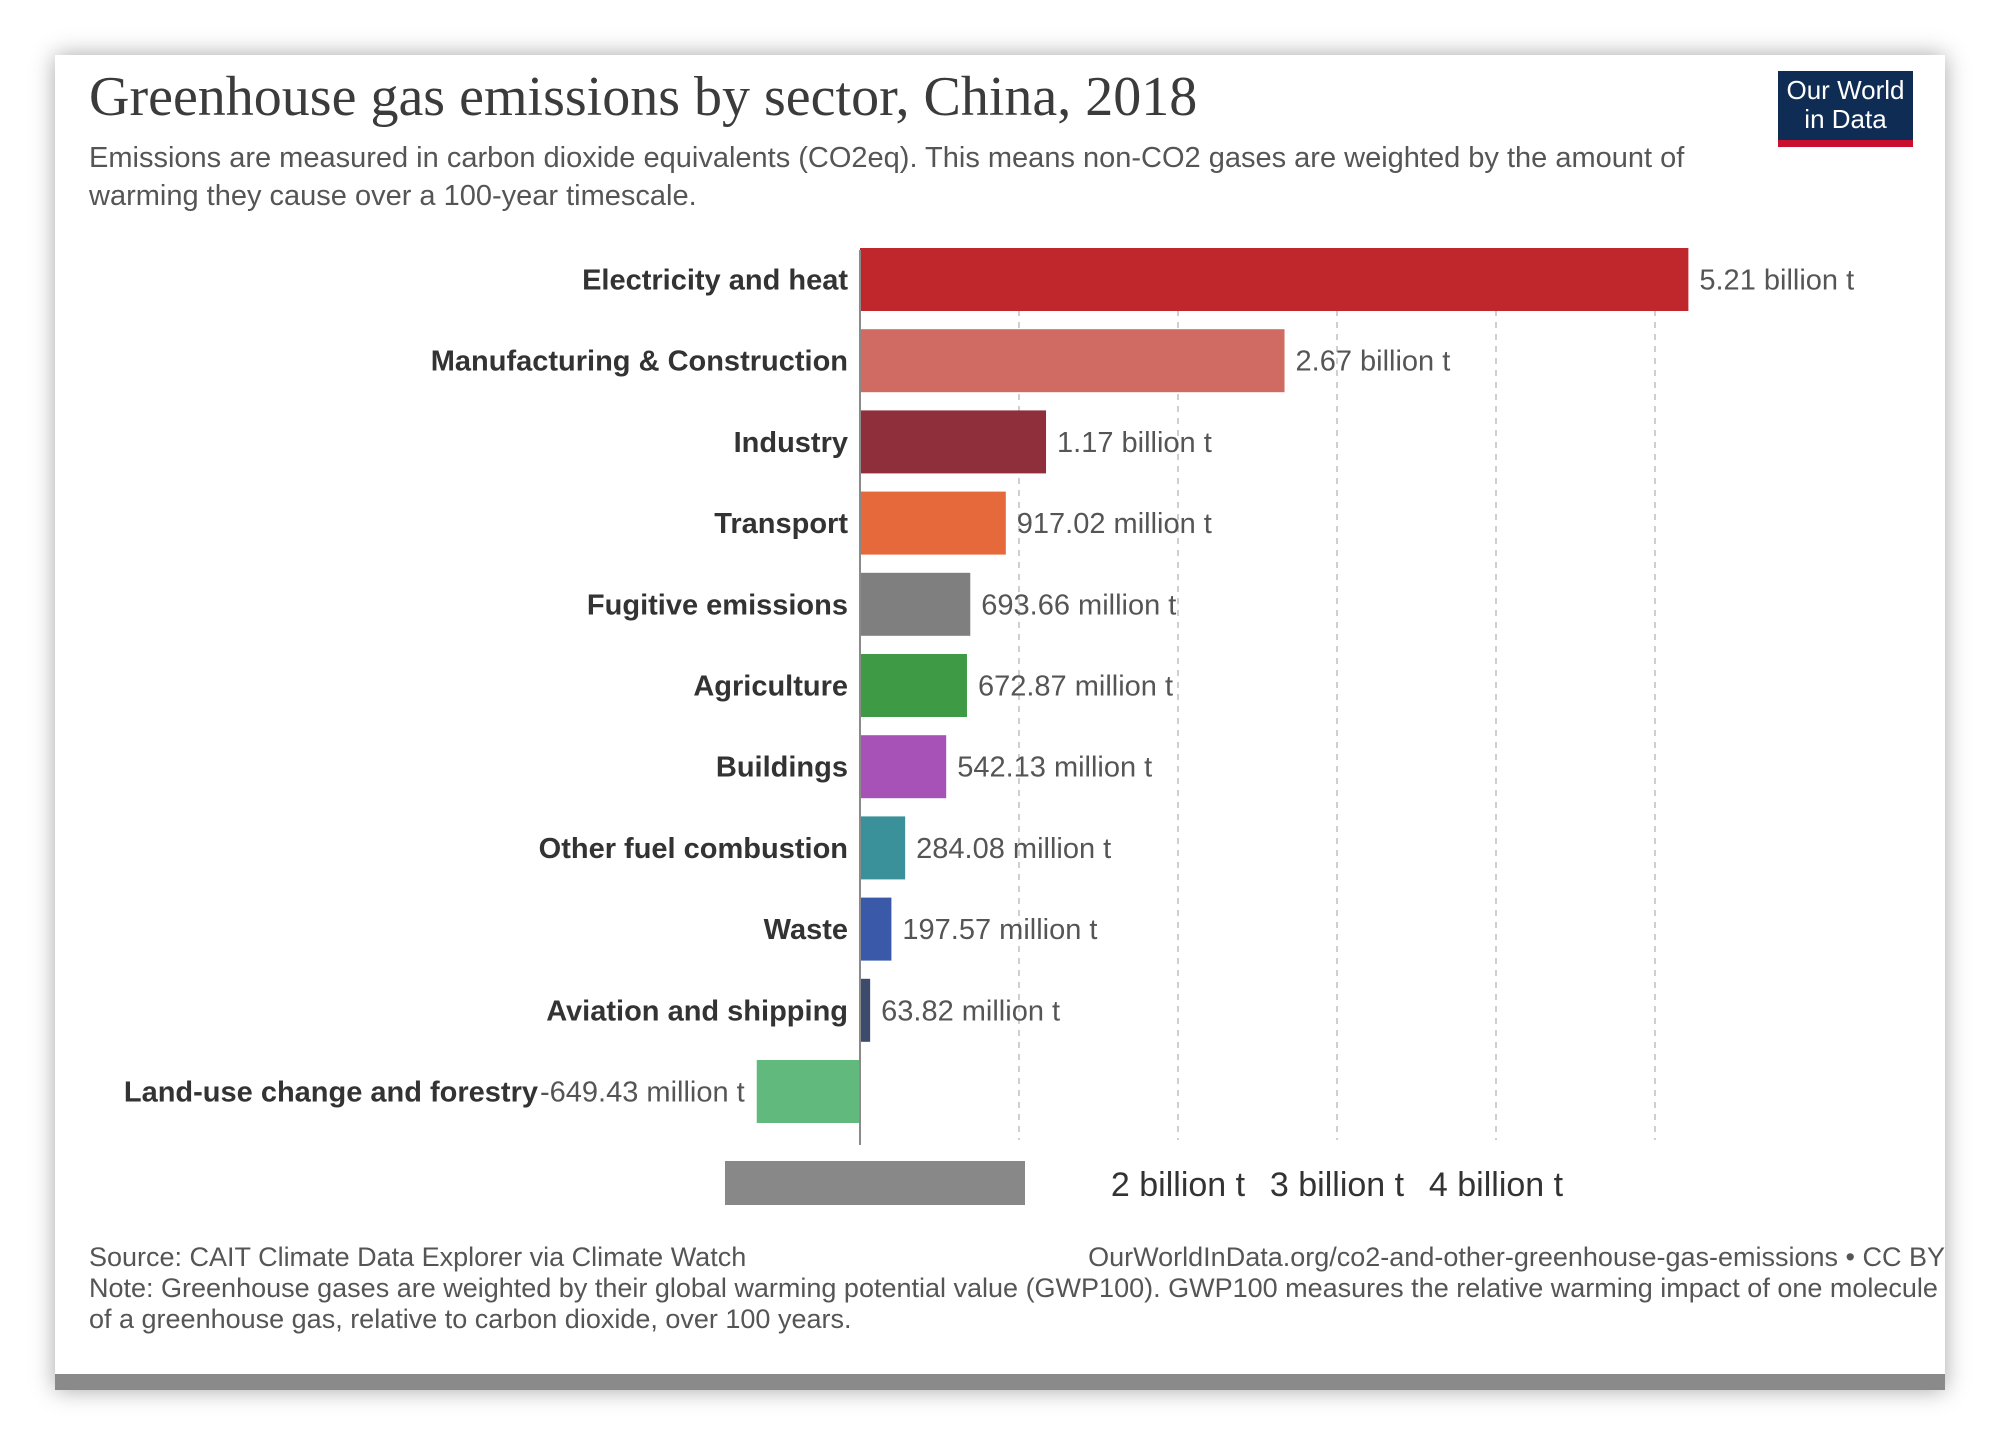 This screenshot has height=1445, width=2000. Describe the element at coordinates (770, 687) in the screenshot. I see `category-label: Agriculture` at that location.